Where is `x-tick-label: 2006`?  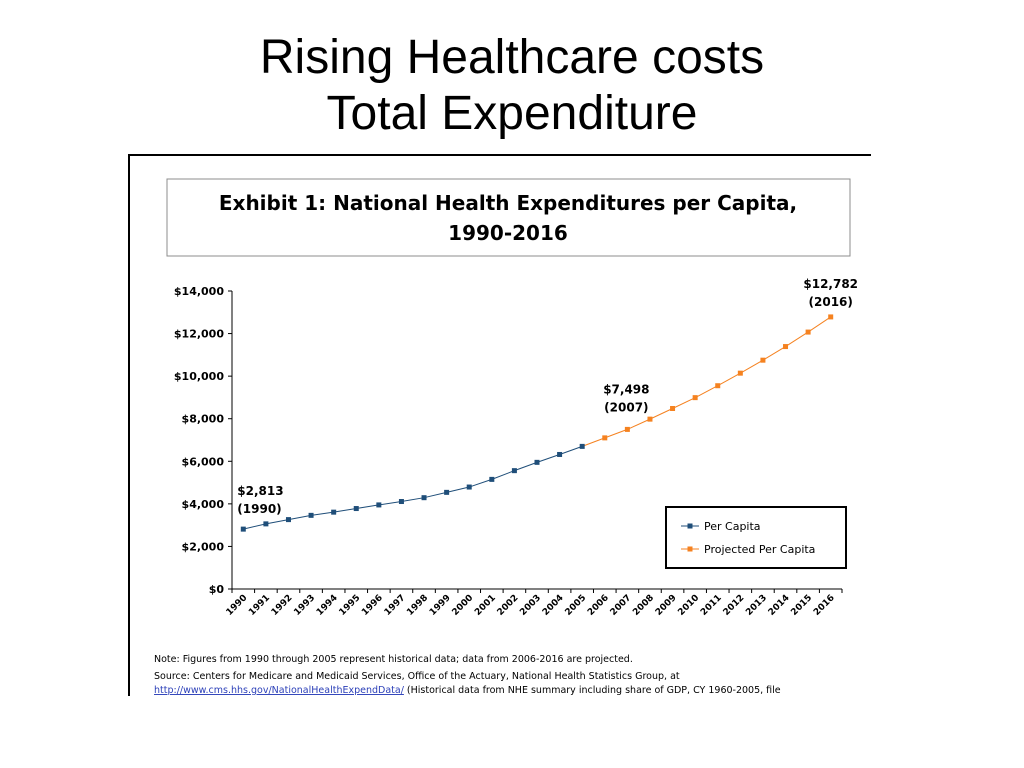
x-tick-label: 2006 is located at coordinates (598, 605).